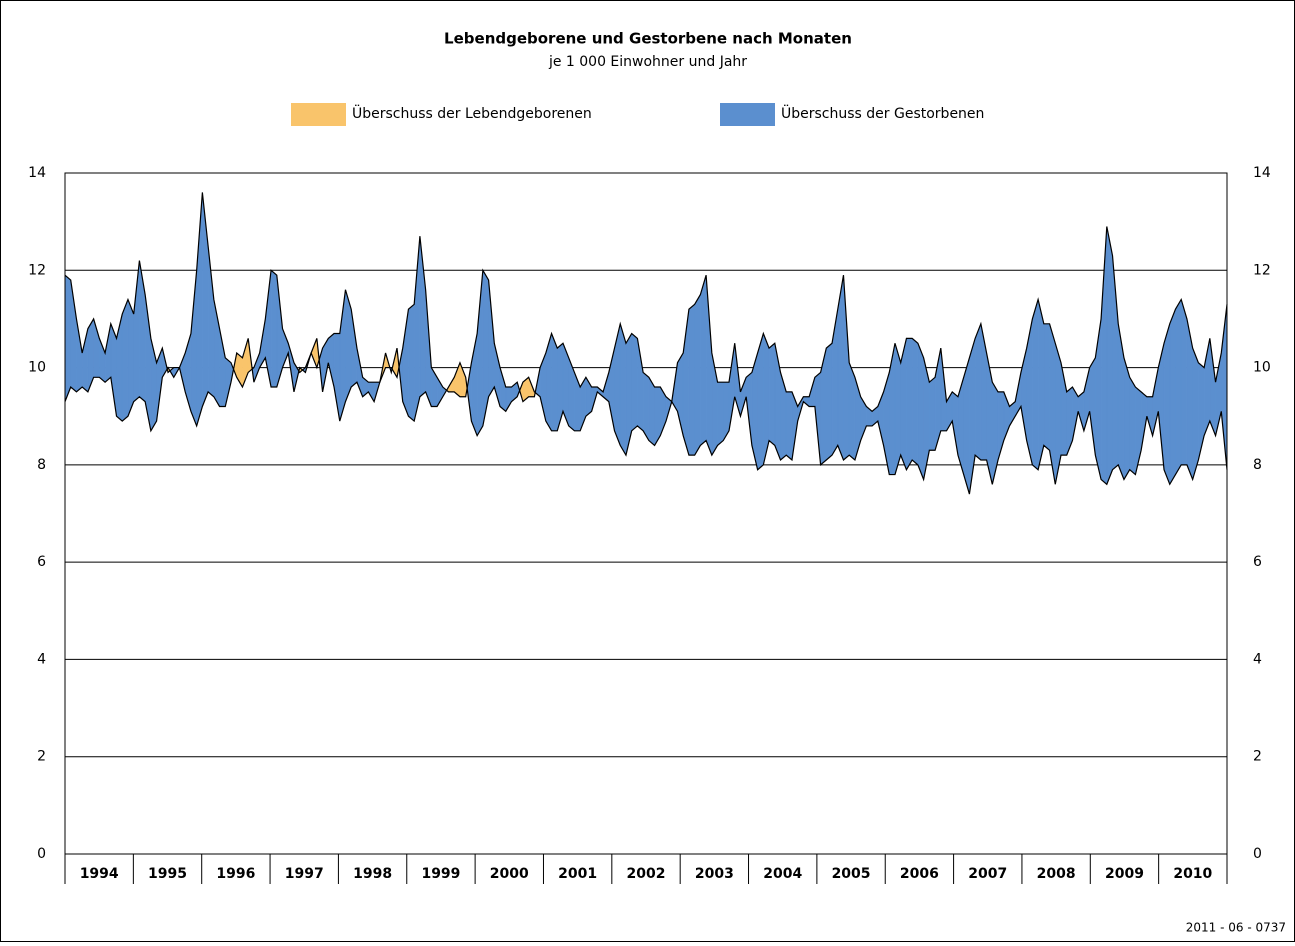 The image size is (1295, 946). What do you see at coordinates (99, 874) in the screenshot?
I see `x-tick-label: 1994` at bounding box center [99, 874].